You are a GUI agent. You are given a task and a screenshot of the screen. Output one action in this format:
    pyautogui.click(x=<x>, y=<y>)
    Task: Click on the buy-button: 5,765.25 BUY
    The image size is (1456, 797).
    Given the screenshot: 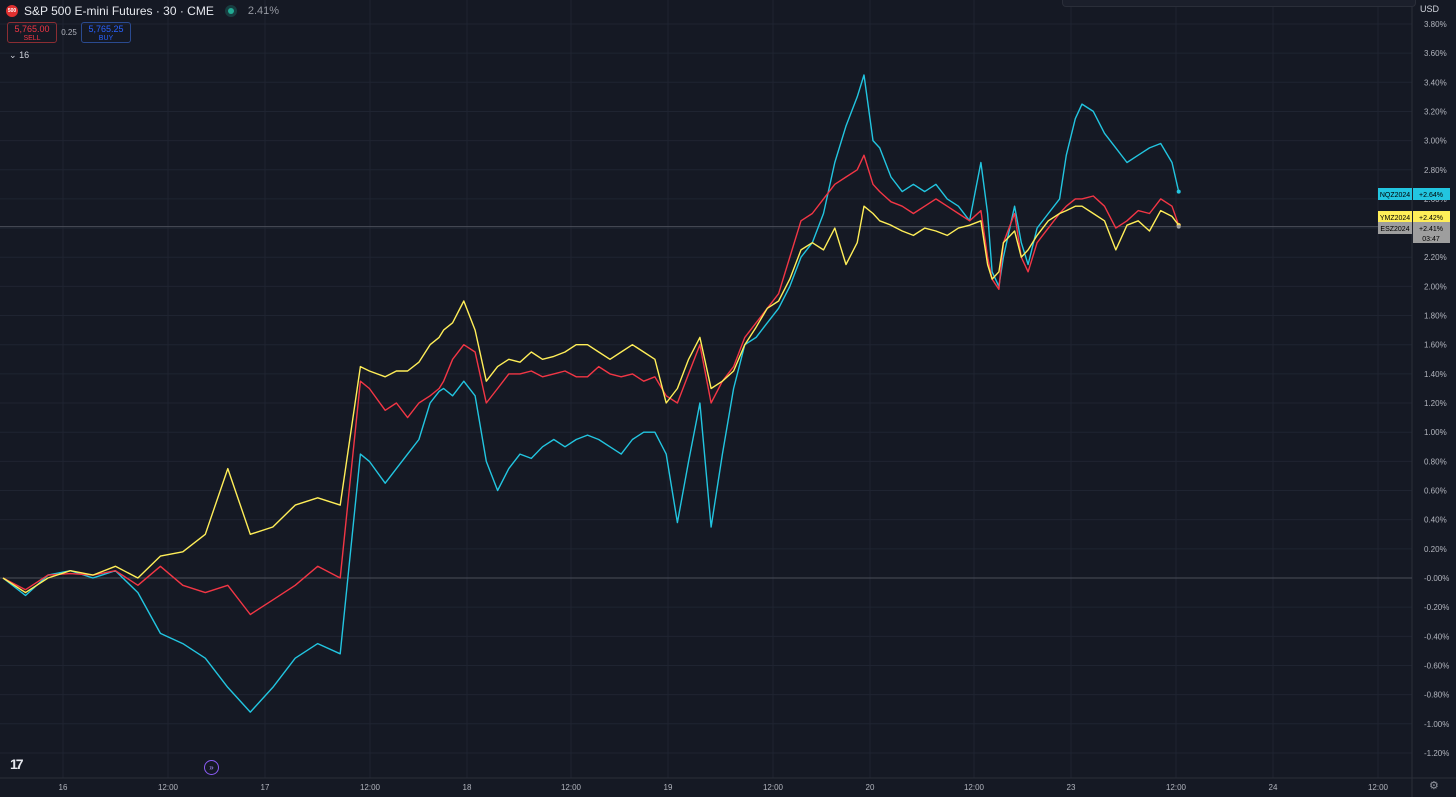 What is the action you would take?
    pyautogui.click(x=106, y=32)
    